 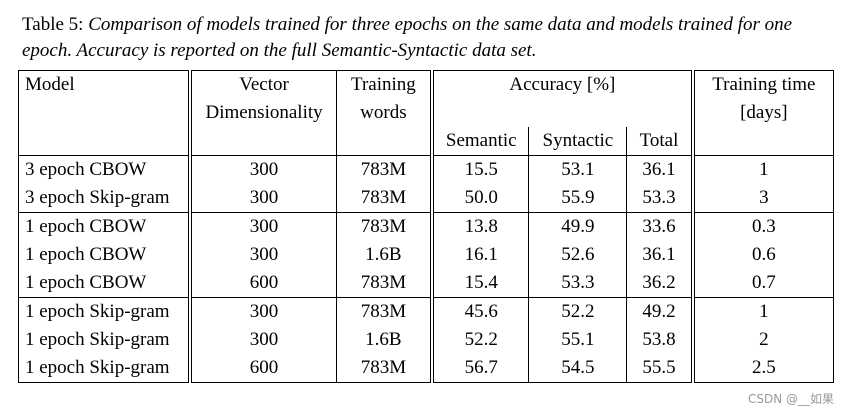 I want to click on table-cell: 3, so click(x=763, y=198).